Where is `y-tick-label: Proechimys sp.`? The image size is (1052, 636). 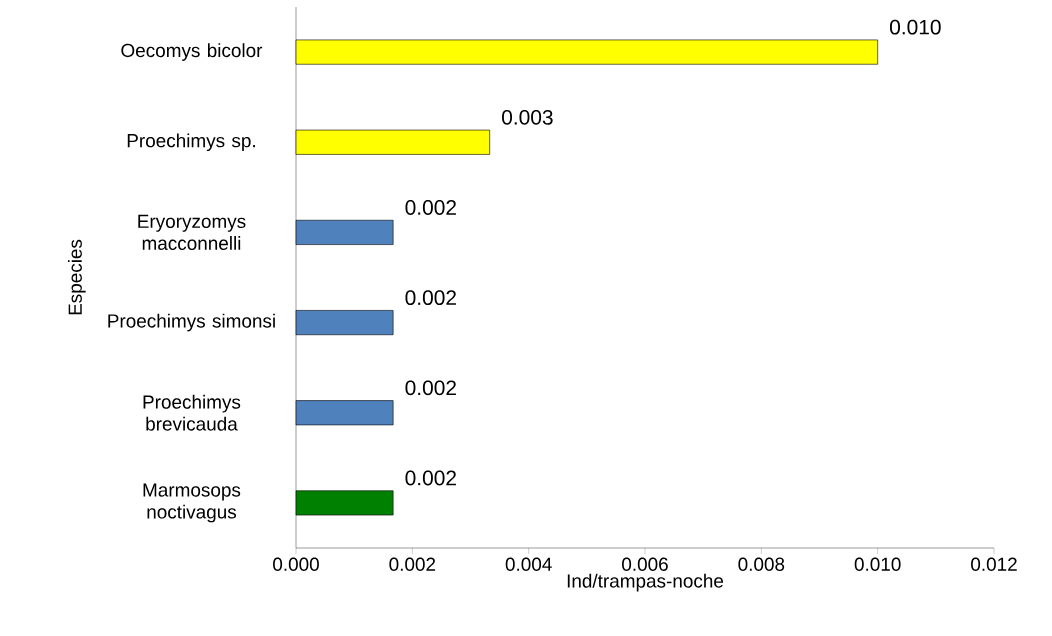 y-tick-label: Proechimys sp. is located at coordinates (191, 142).